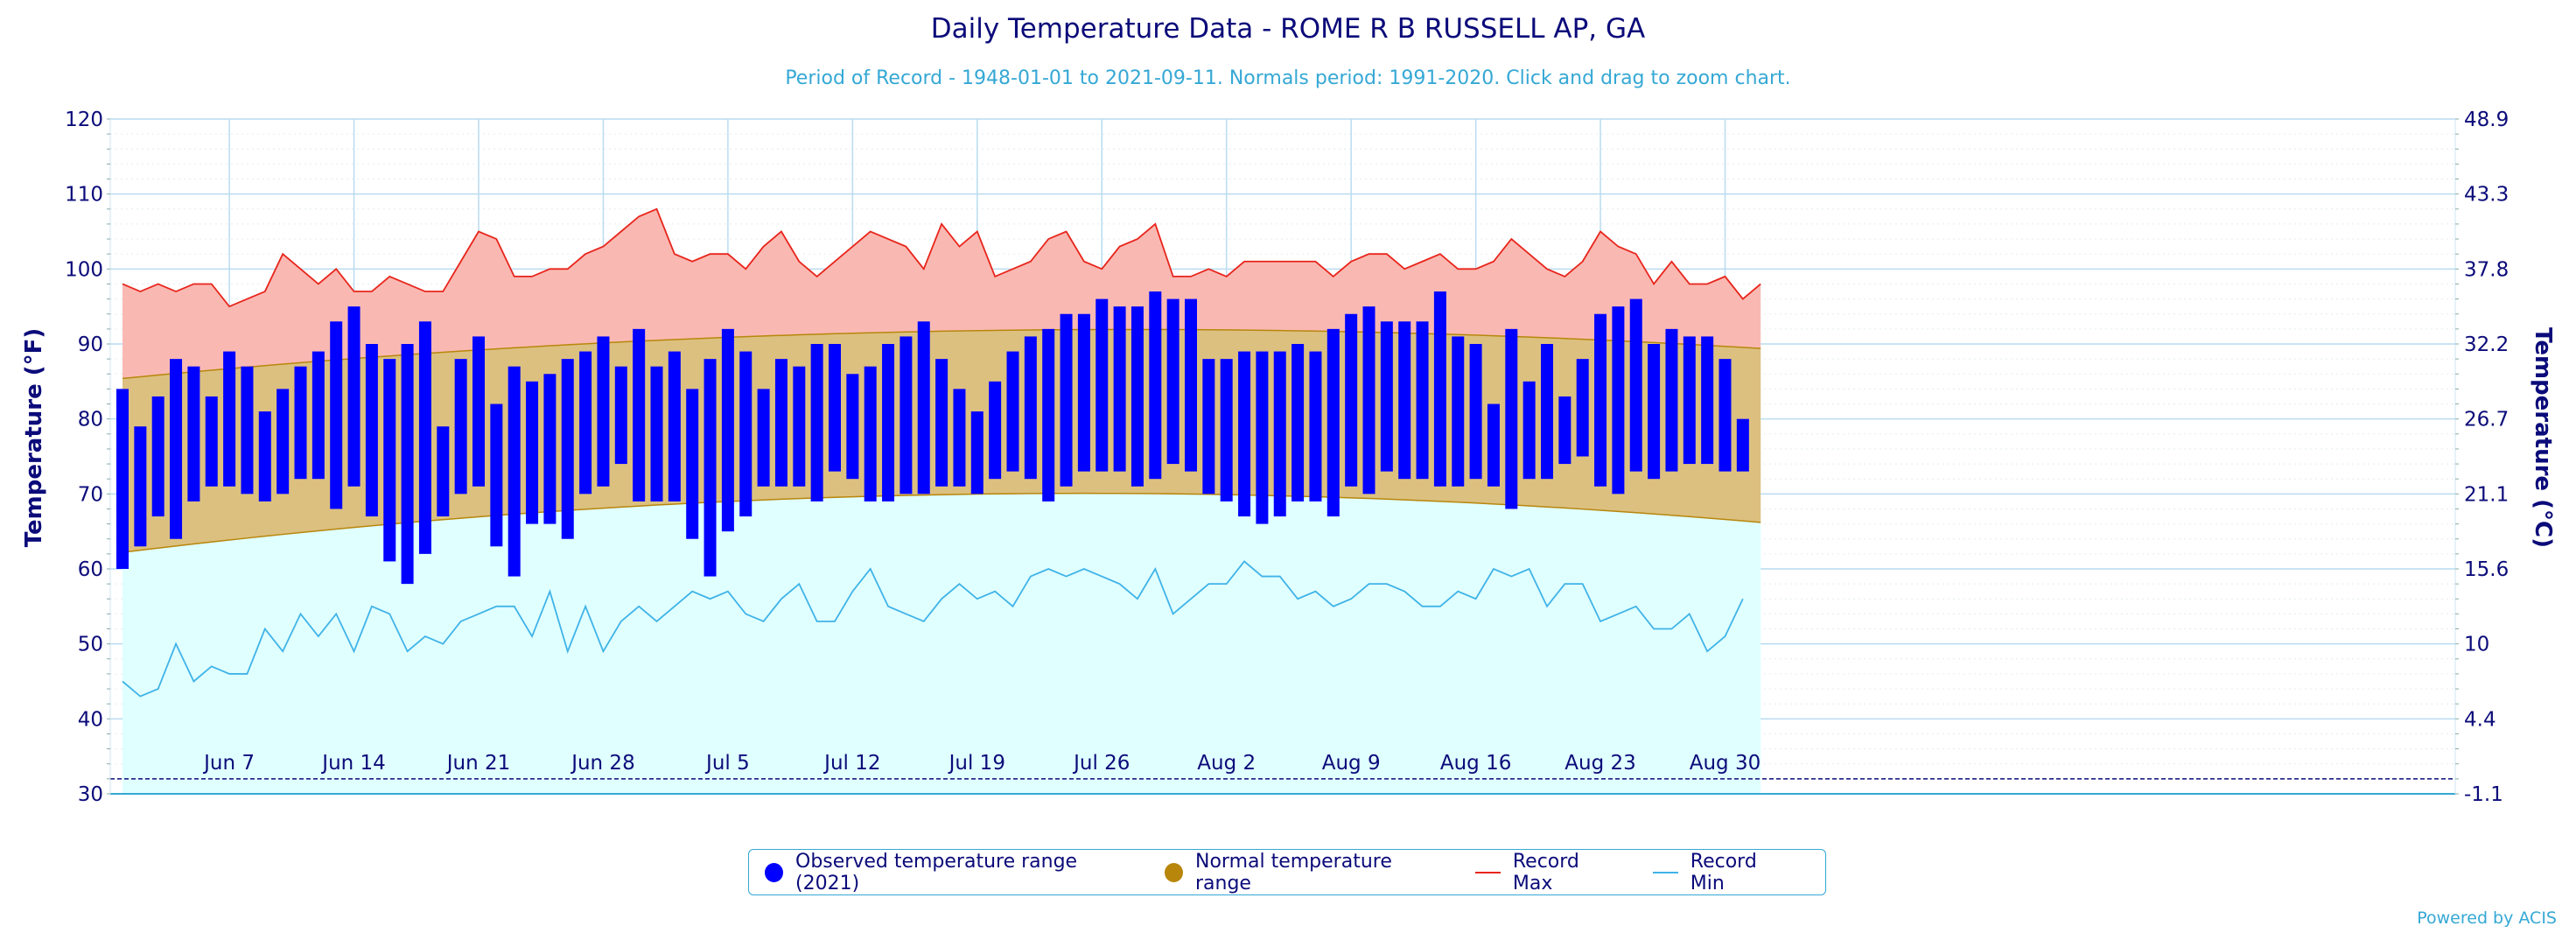  What do you see at coordinates (2486, 120) in the screenshot?
I see `y-tick-label-right: 48.9` at bounding box center [2486, 120].